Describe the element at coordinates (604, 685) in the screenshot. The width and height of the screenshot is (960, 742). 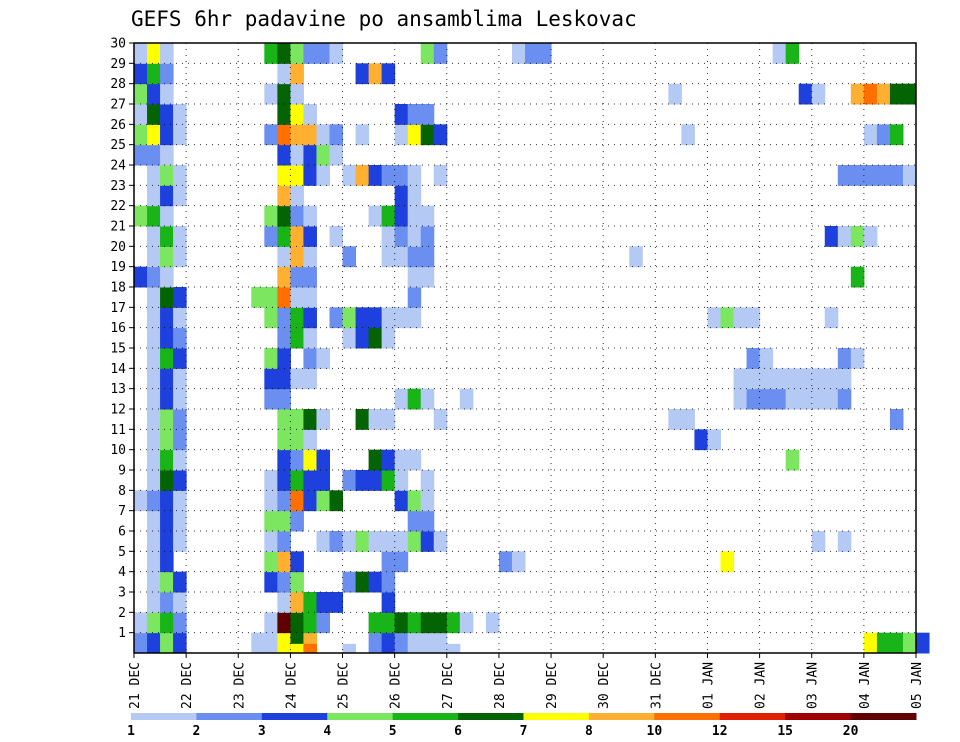
I see `x-tick-label: 30 DEC` at that location.